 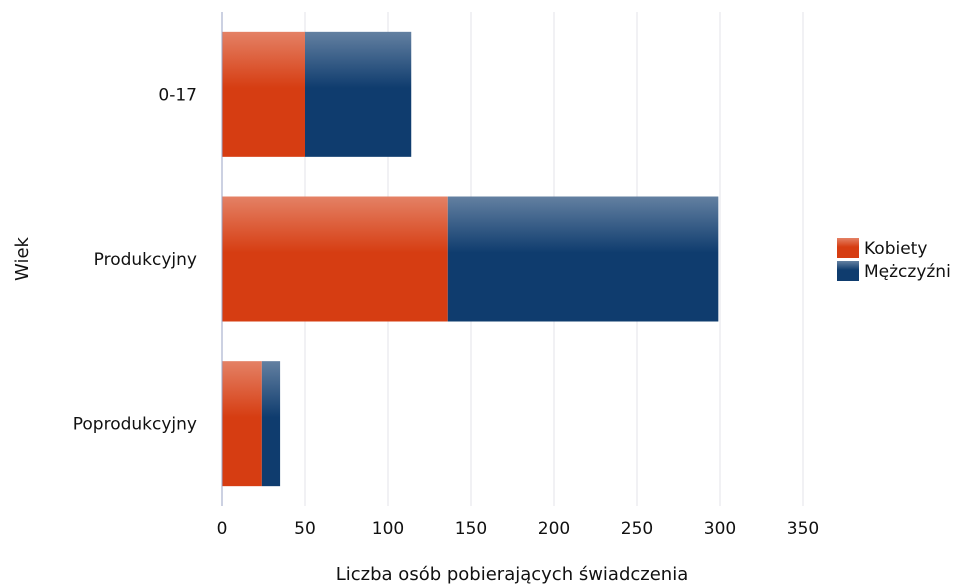 What do you see at coordinates (895, 249) in the screenshot?
I see `legend-label: Kobiety` at bounding box center [895, 249].